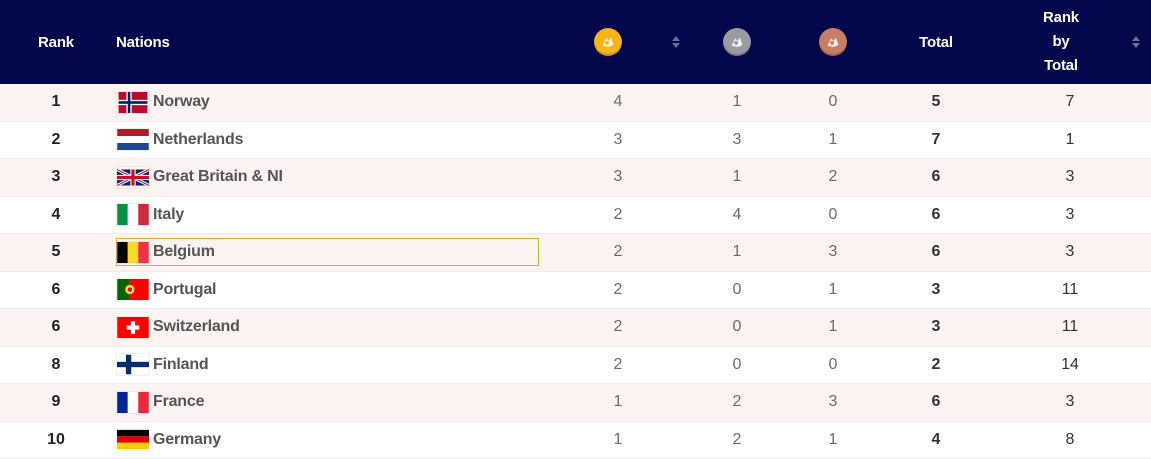 The width and height of the screenshot is (1151, 459). Describe the element at coordinates (327, 215) in the screenshot. I see `nation-cell: Italy` at that location.